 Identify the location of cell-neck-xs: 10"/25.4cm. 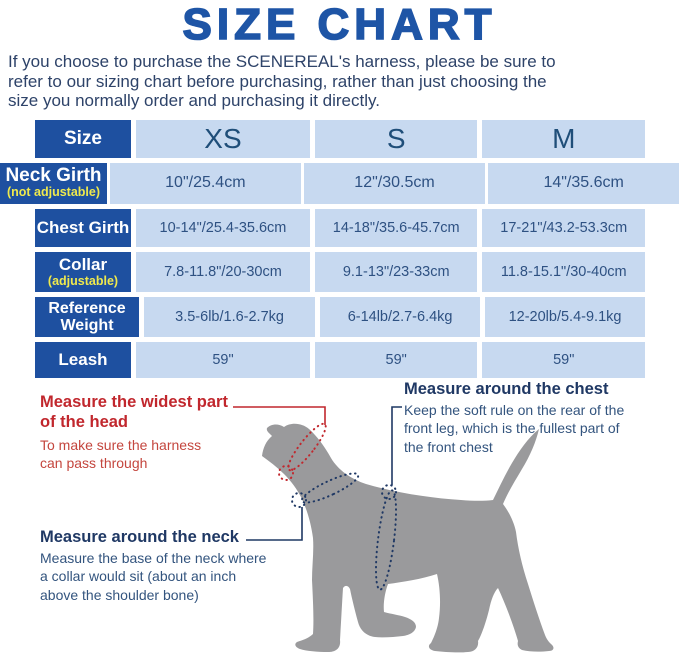
(205, 183).